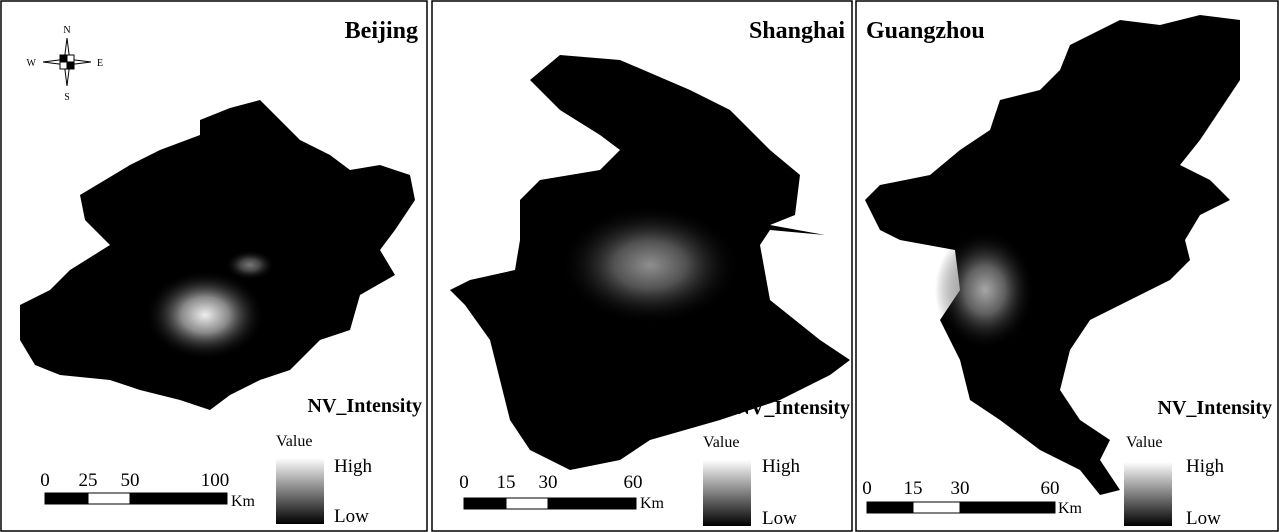  Describe the element at coordinates (67, 62) in the screenshot. I see `compass` at that location.